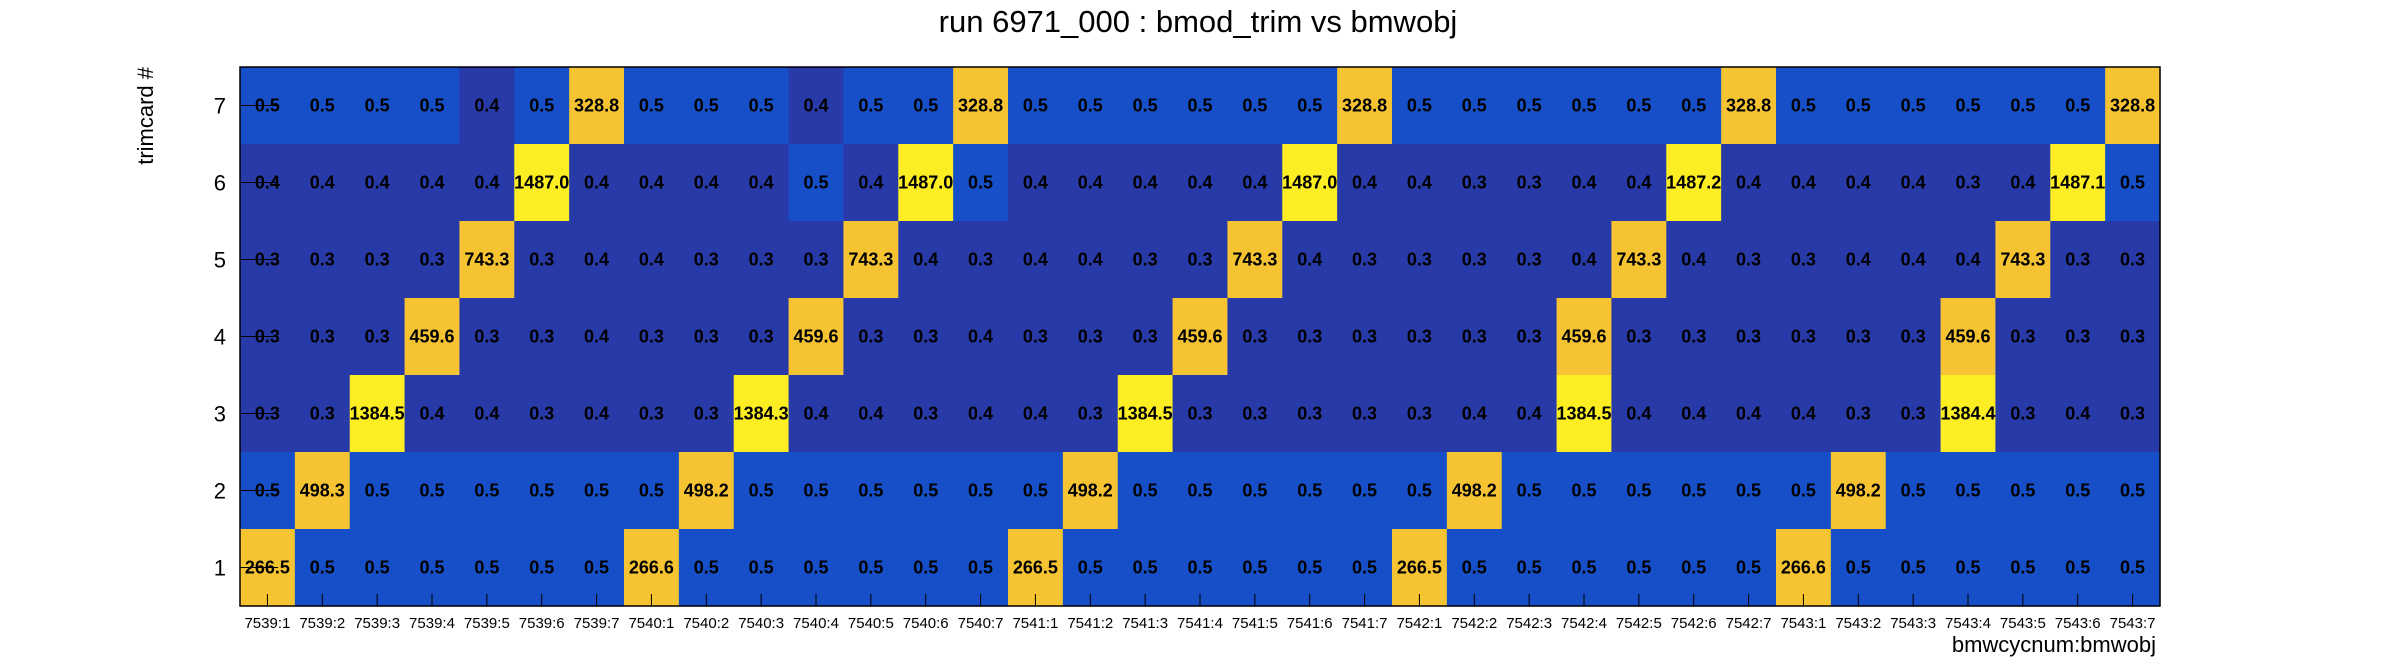 Image resolution: width=2396 pixels, height=672 pixels. I want to click on x-tick-label: 7541:7, so click(1365, 623).